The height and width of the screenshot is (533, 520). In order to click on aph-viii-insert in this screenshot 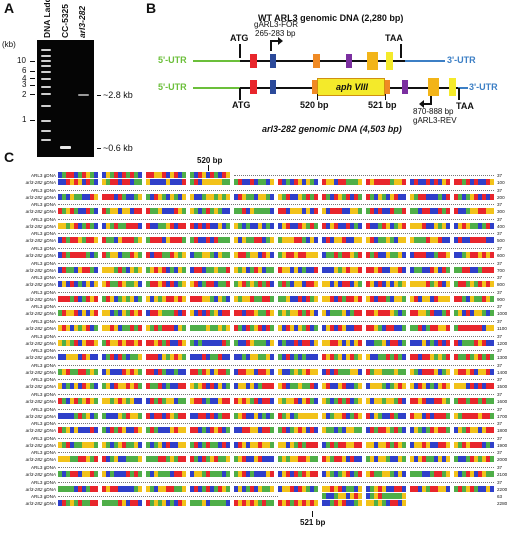, I will do `click(351, 87)`.